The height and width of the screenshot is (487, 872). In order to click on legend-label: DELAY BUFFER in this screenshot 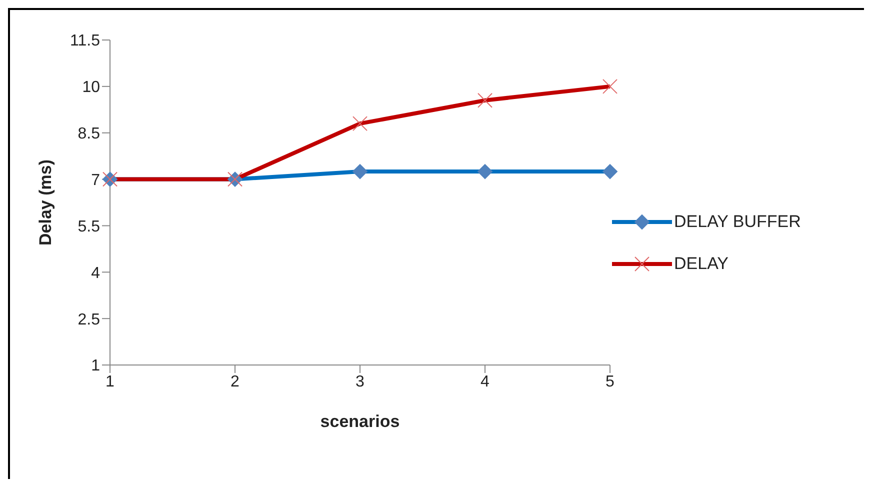, I will do `click(737, 222)`.